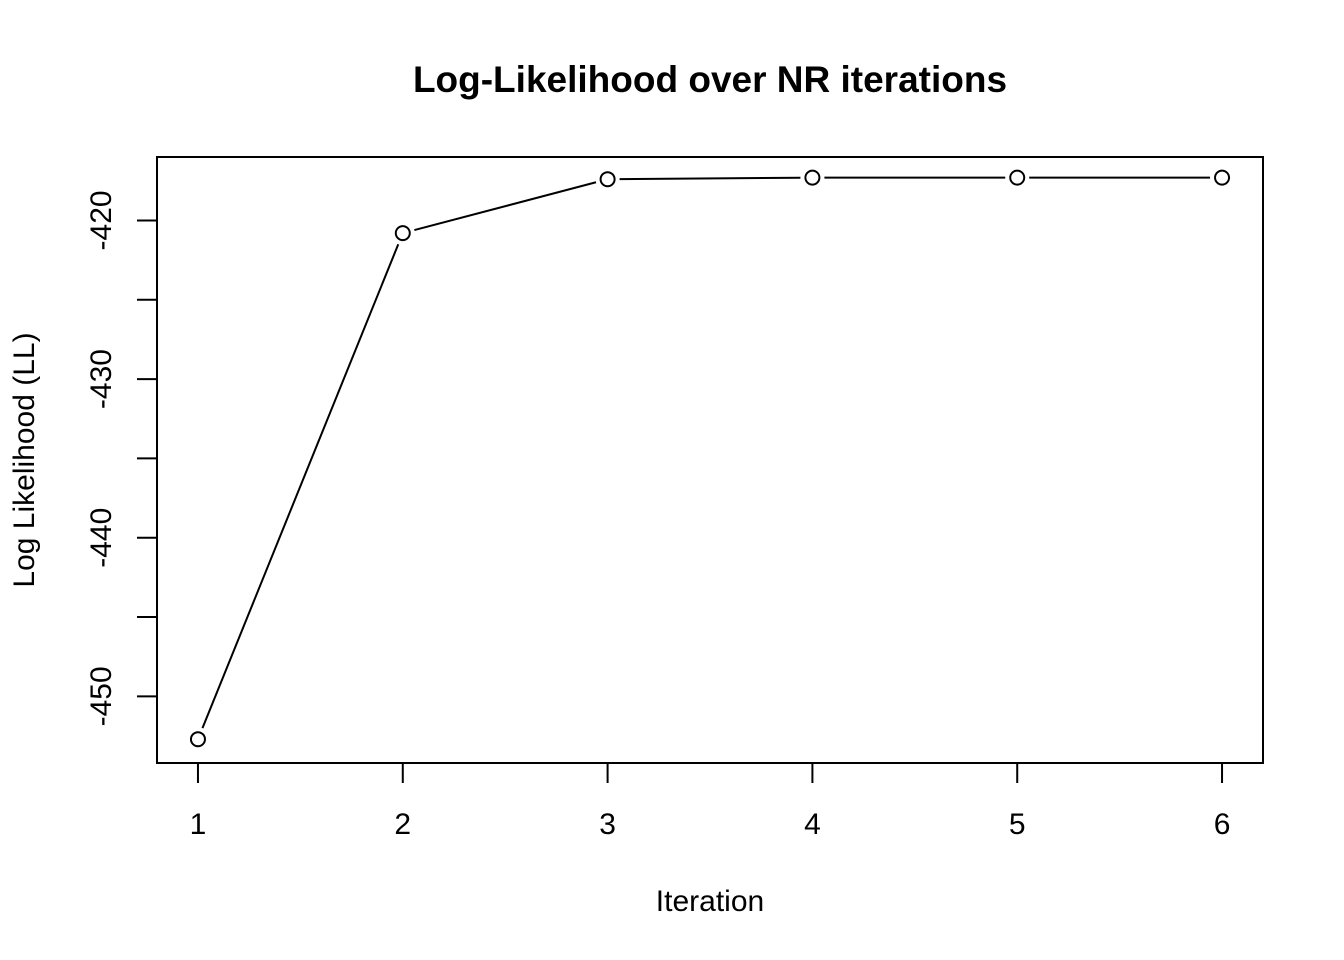  Describe the element at coordinates (101, 696) in the screenshot. I see `y-tick-label-1: -450` at that location.